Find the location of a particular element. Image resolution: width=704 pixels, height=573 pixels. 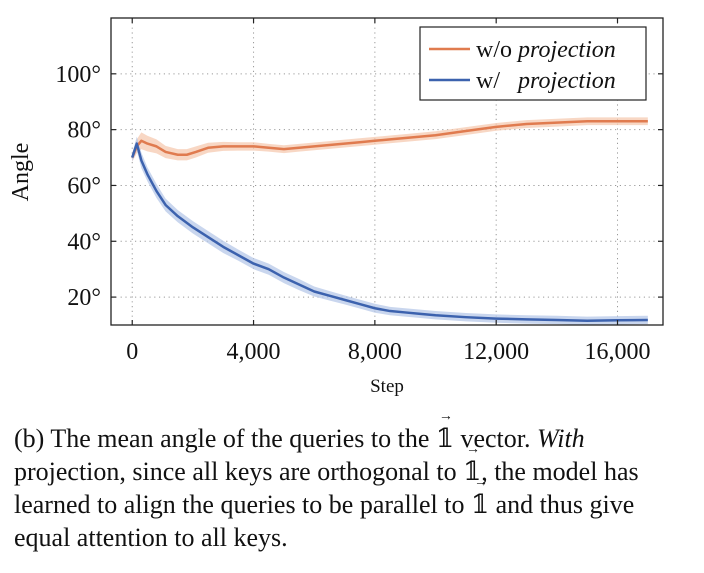

x-tick-label: 12,000 is located at coordinates (496, 352).